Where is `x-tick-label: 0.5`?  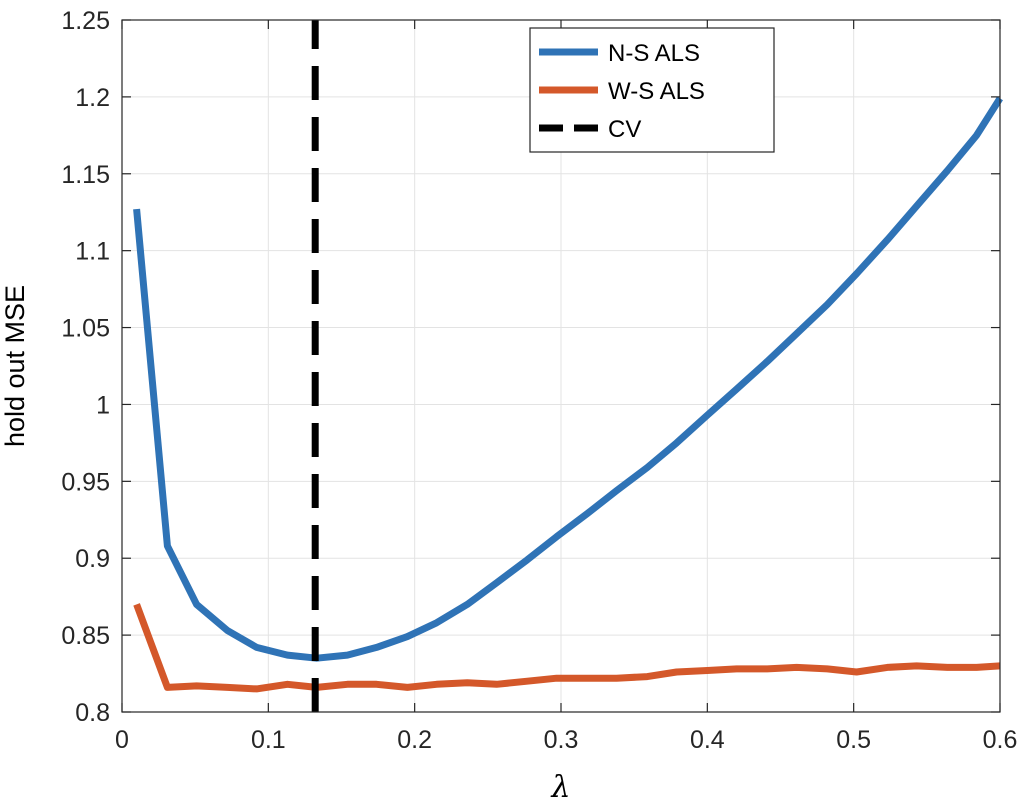 x-tick-label: 0.5 is located at coordinates (853, 740).